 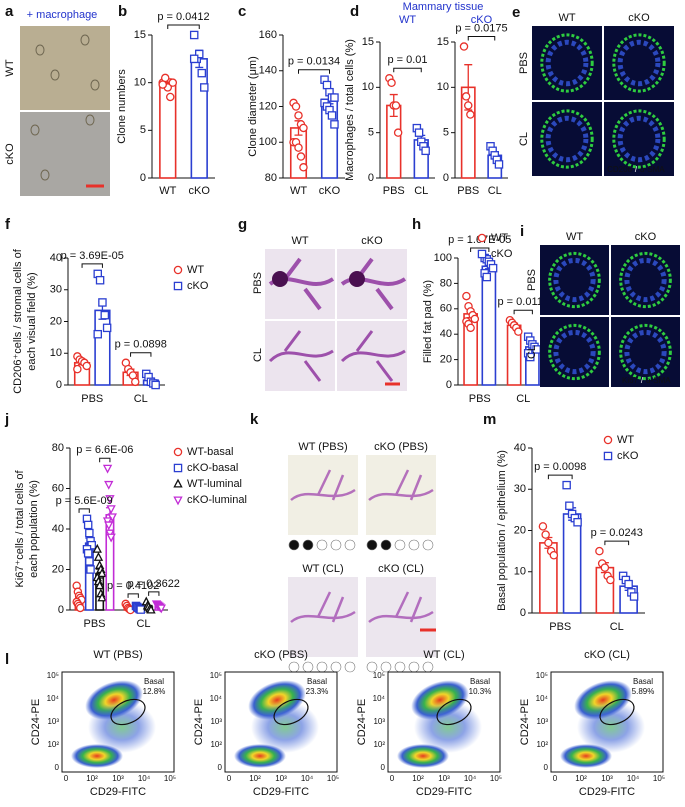 What do you see at coordinates (630, 380) in the screenshot?
I see `stain-label: Ki67` at bounding box center [630, 380].